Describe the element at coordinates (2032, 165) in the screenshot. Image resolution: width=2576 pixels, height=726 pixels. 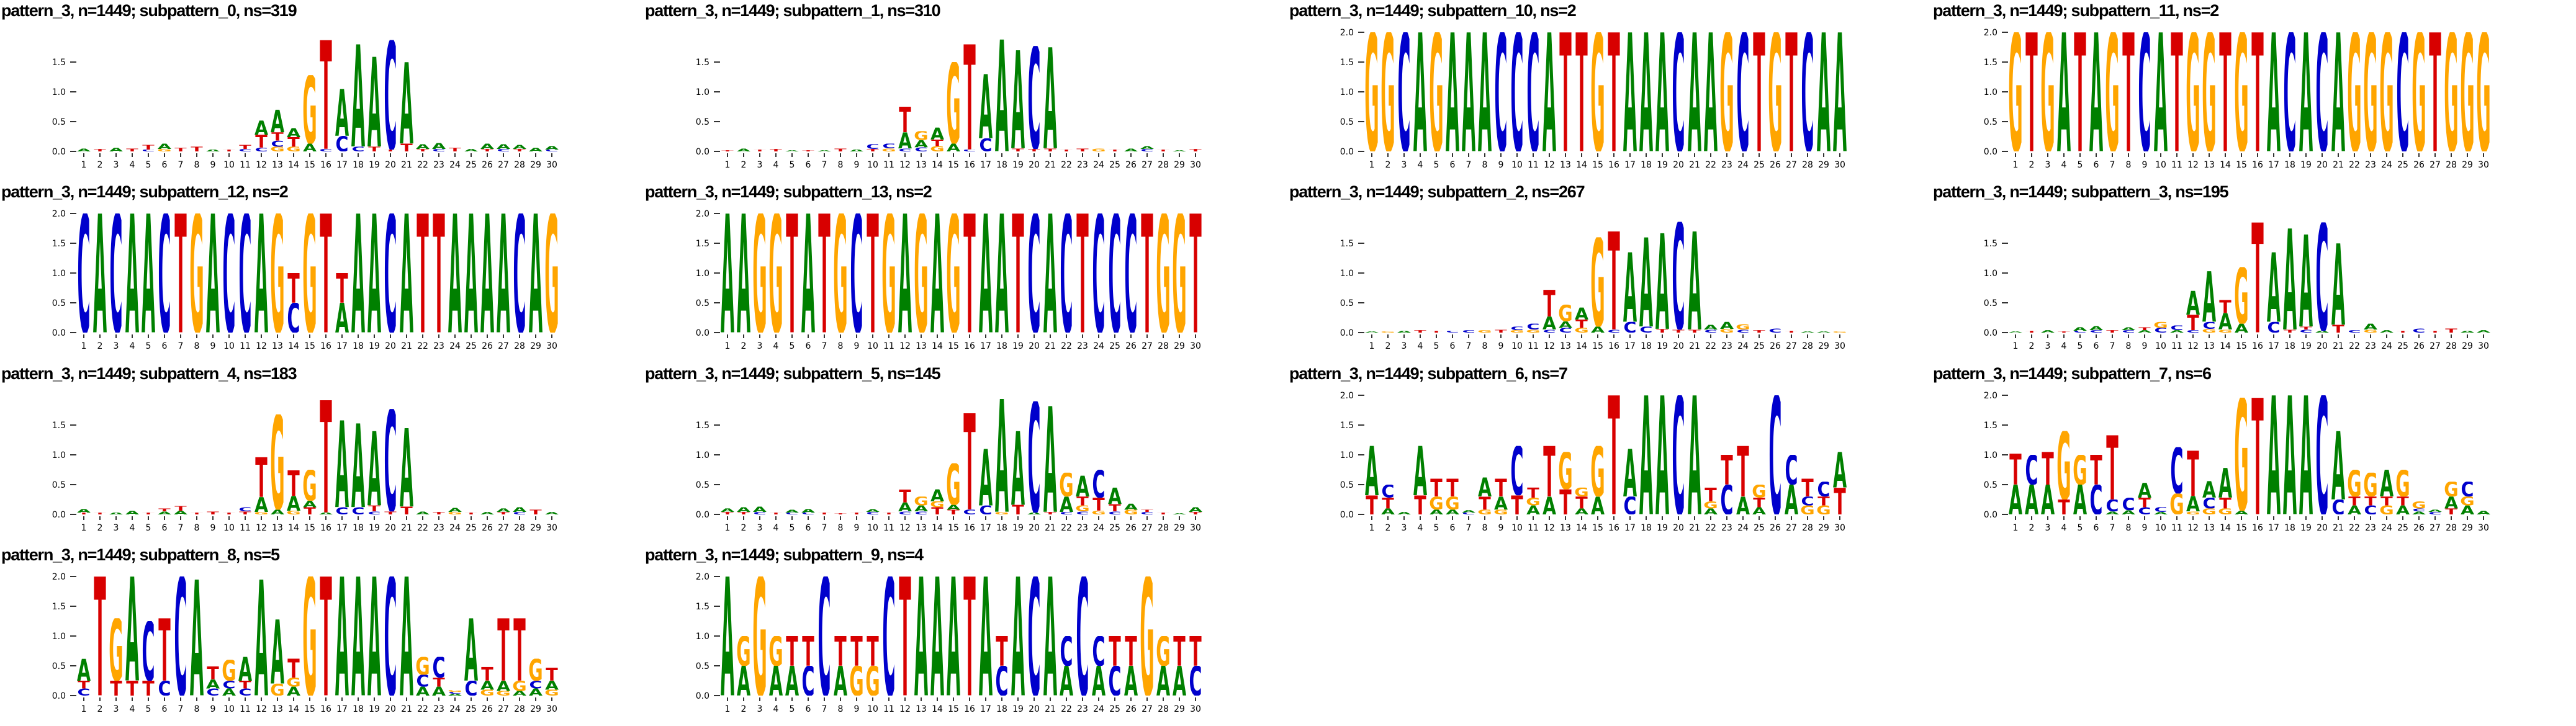
I see `x-tick-label: 2` at that location.